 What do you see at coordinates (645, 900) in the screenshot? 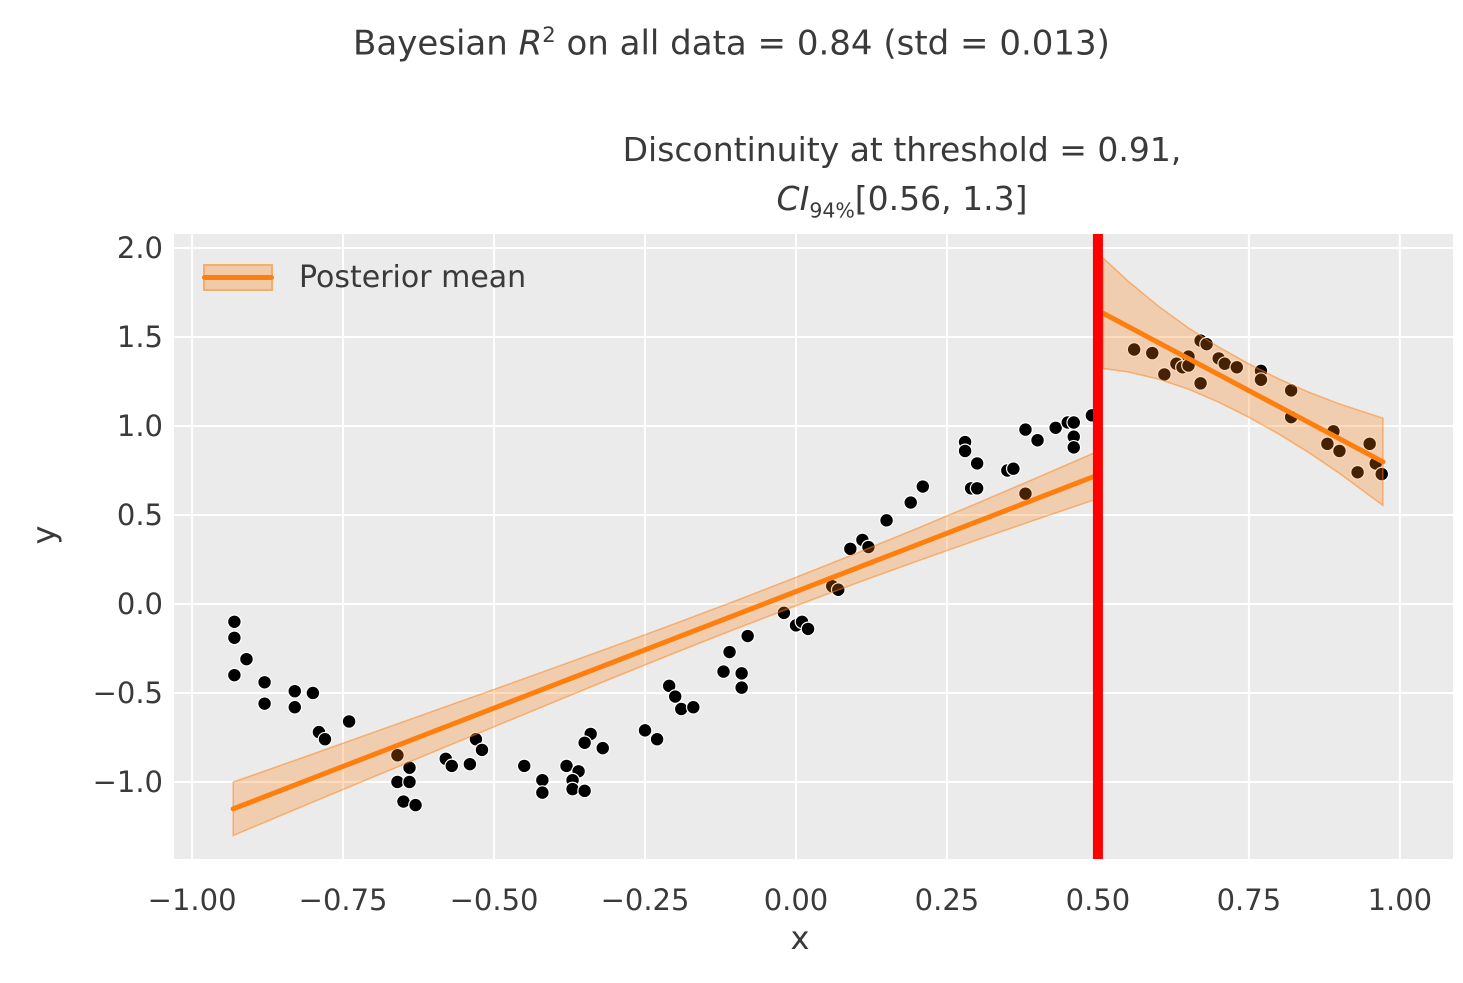
I see `x-tick-label: −0.25` at bounding box center [645, 900].